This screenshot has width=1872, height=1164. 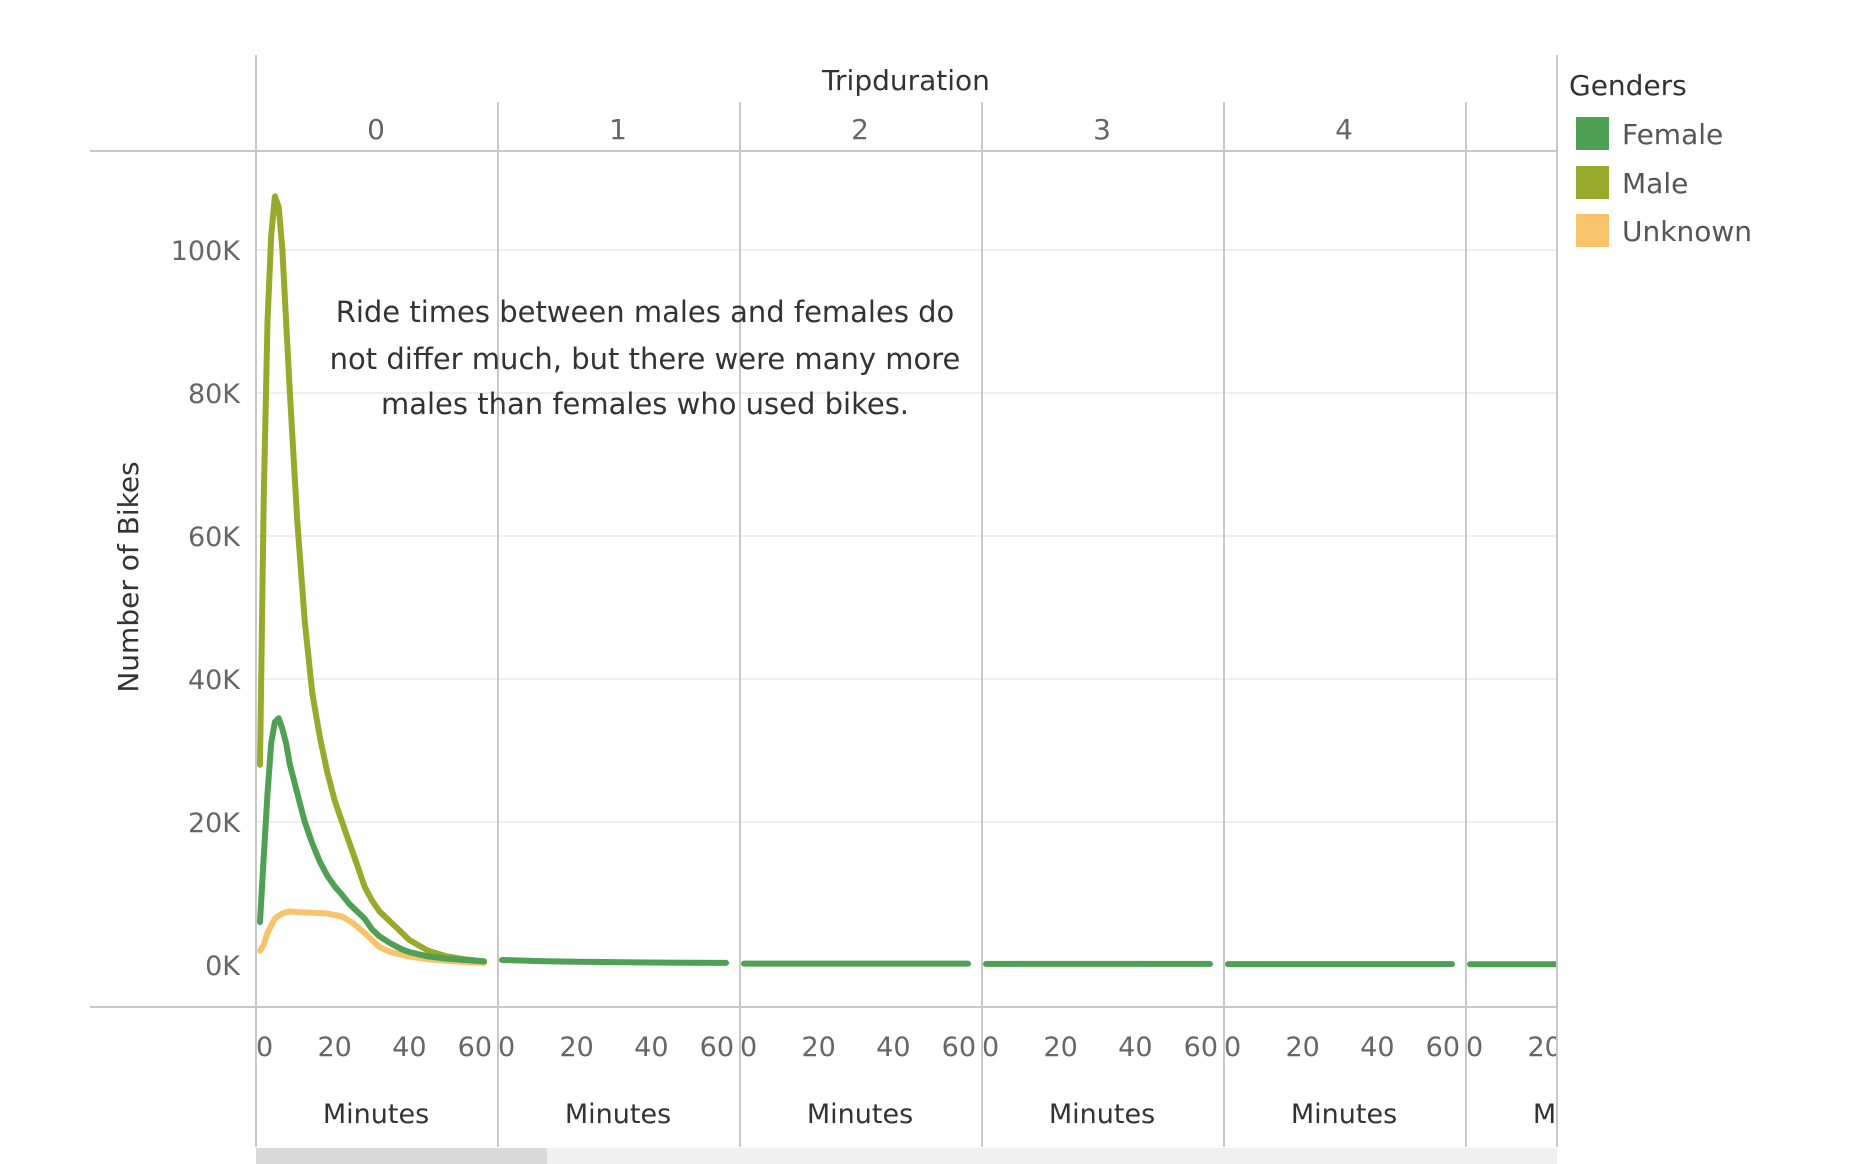 I want to click on legend-label-male: Male, so click(x=1655, y=183).